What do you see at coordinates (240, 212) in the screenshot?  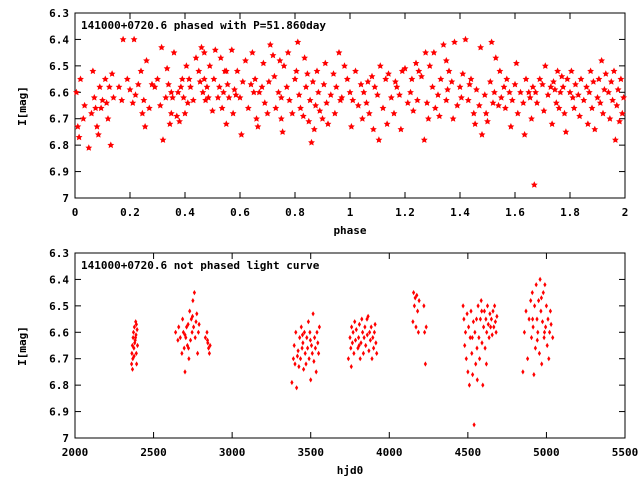 I see `x-tick-label: 0.6` at bounding box center [240, 212].